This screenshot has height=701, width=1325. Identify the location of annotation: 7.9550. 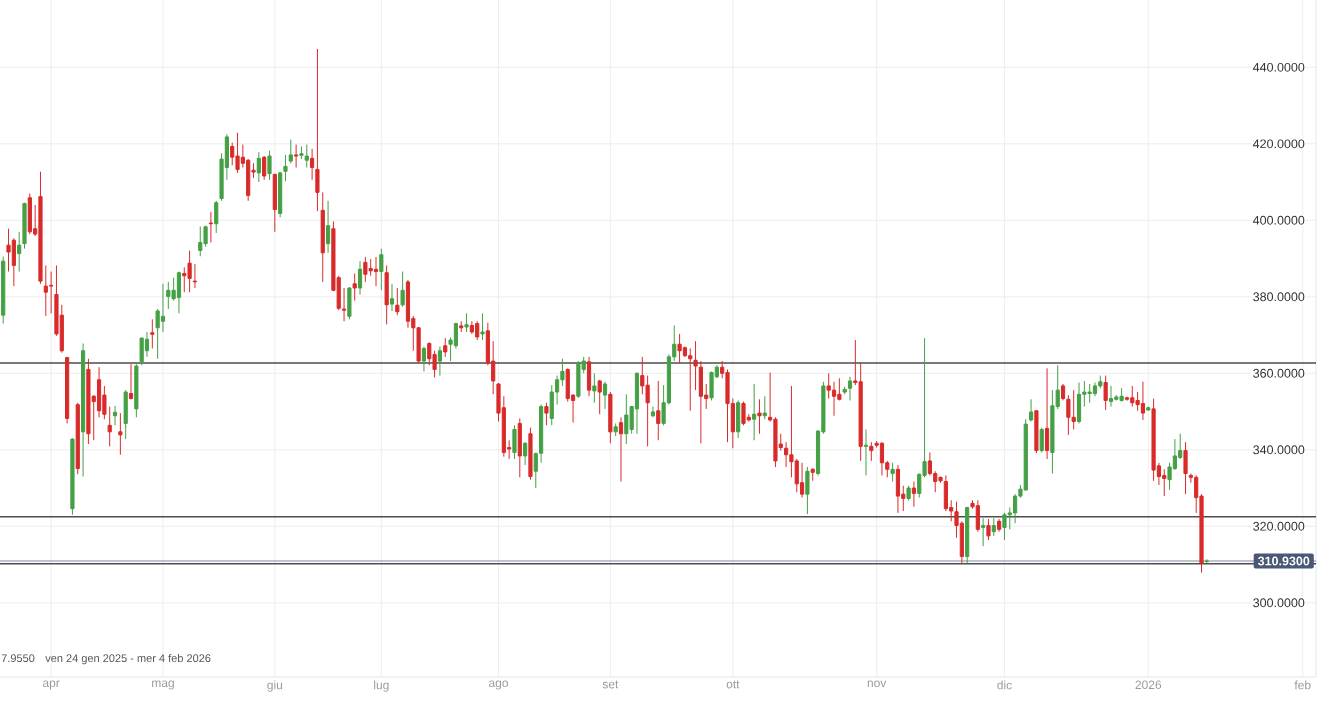
(18, 658).